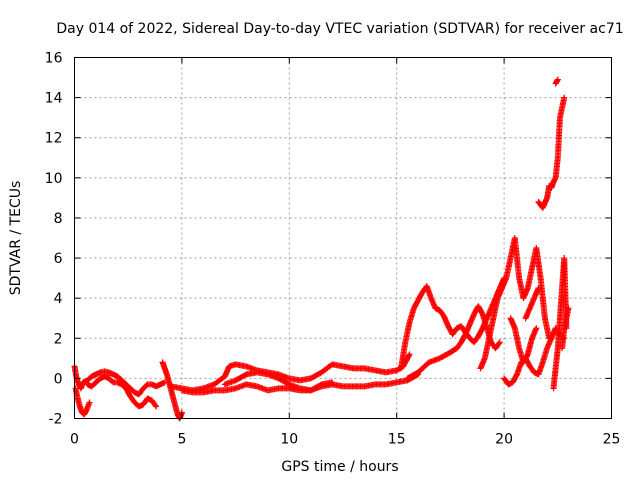 The width and height of the screenshot is (640, 480). I want to click on x-tick-label: 25, so click(612, 440).